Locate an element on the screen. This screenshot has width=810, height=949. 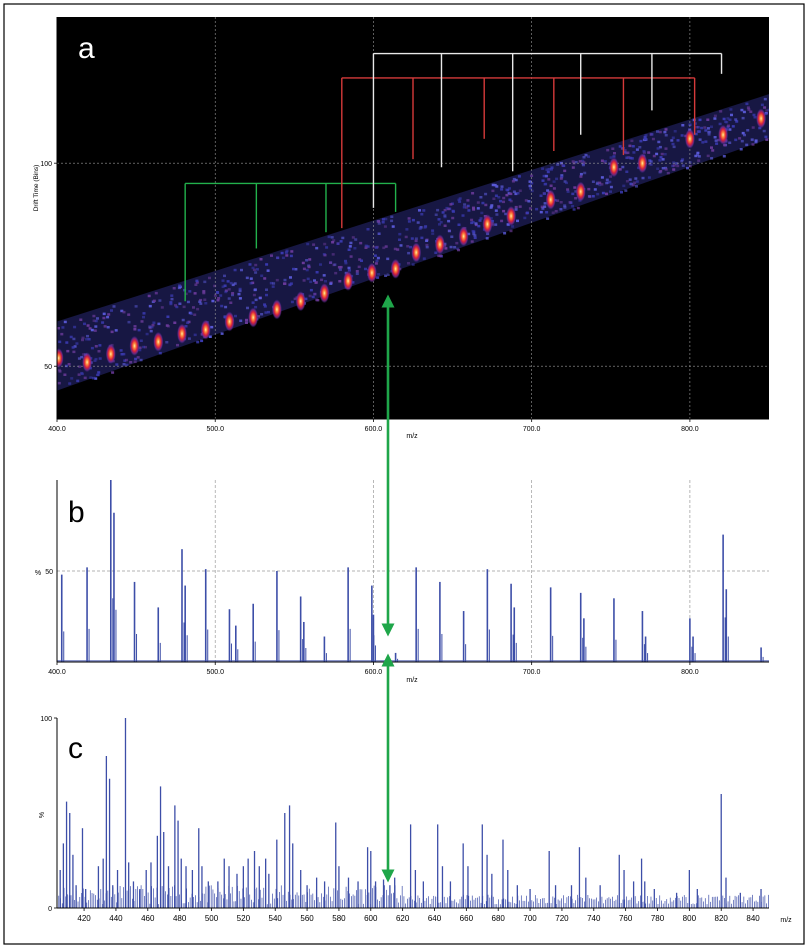
spectrum-c-x-tick-label: 560 is located at coordinates (307, 918).